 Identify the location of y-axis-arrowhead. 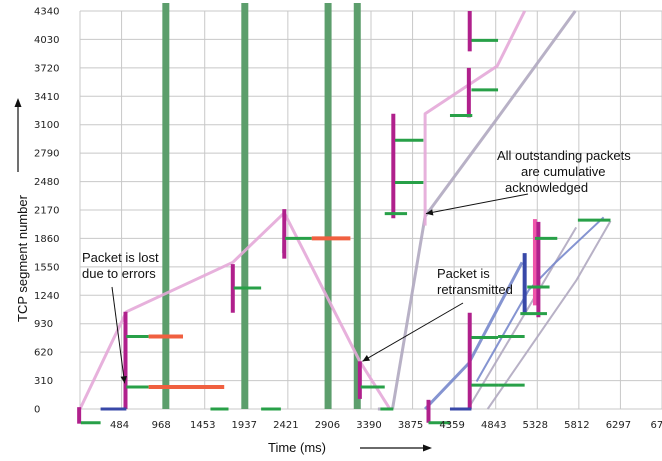
(18, 102).